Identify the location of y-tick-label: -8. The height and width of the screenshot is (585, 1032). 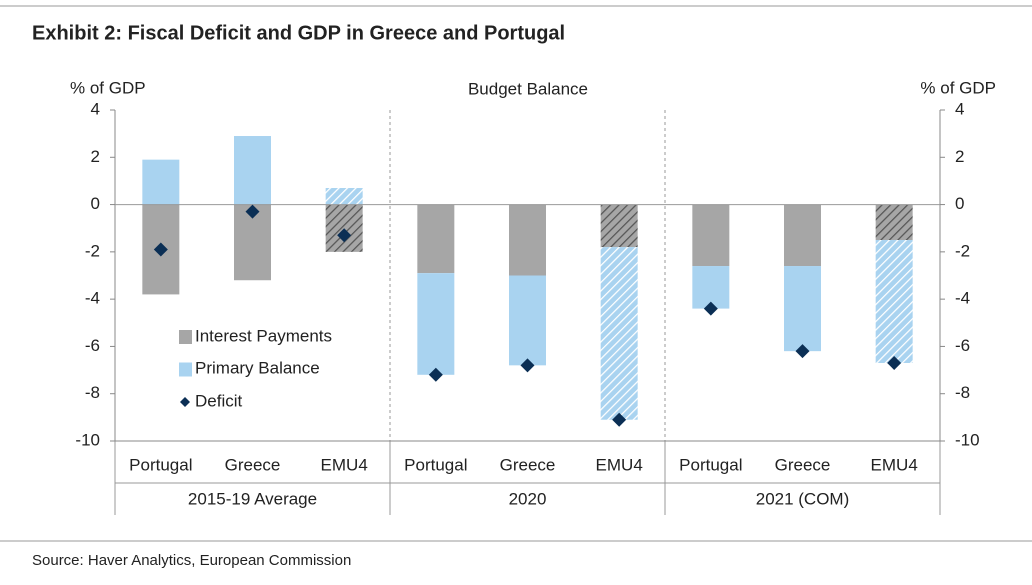
(92, 392).